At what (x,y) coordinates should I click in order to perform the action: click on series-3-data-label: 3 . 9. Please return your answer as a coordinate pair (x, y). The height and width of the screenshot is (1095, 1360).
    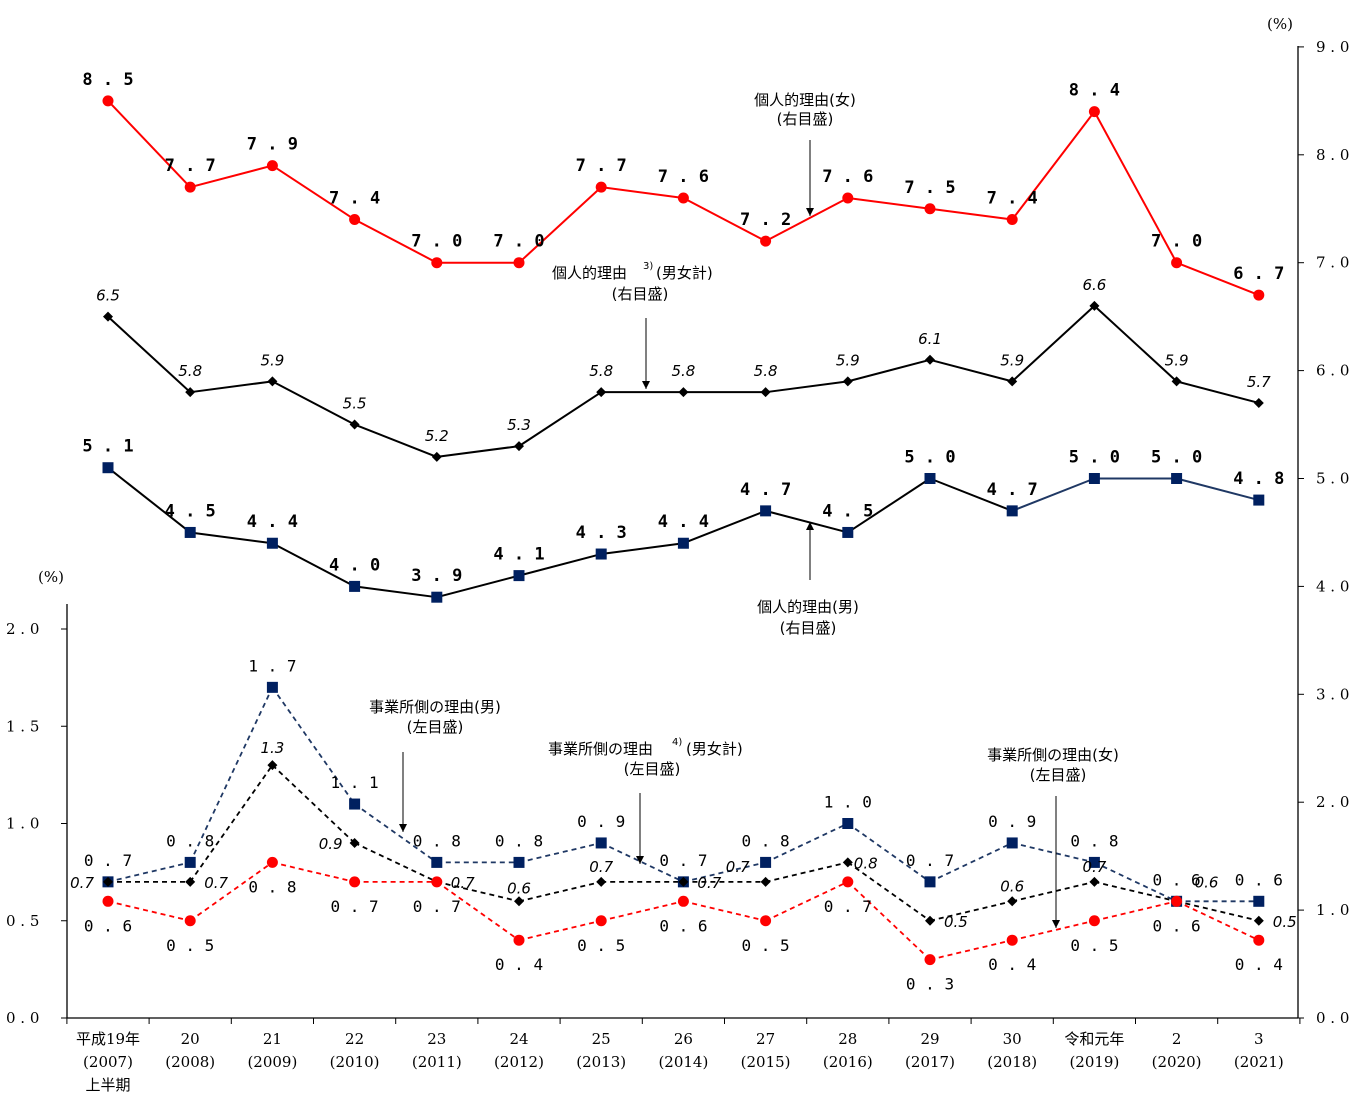
    Looking at the image, I should click on (436, 576).